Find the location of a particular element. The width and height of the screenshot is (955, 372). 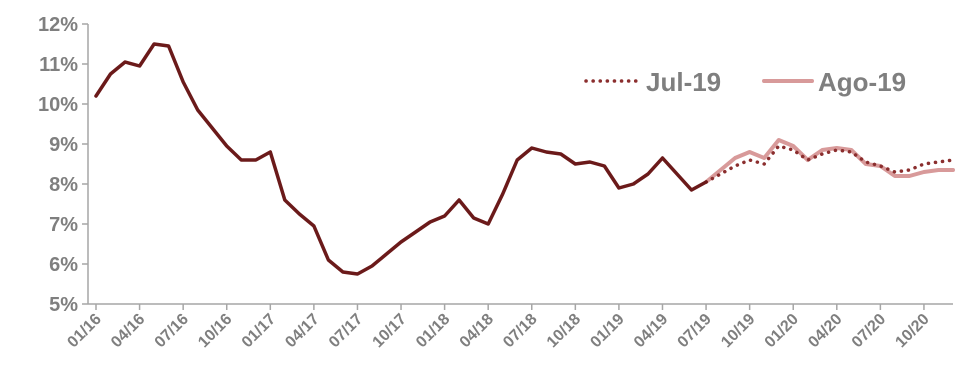

x-tick-label: 01/19 is located at coordinates (607, 331).